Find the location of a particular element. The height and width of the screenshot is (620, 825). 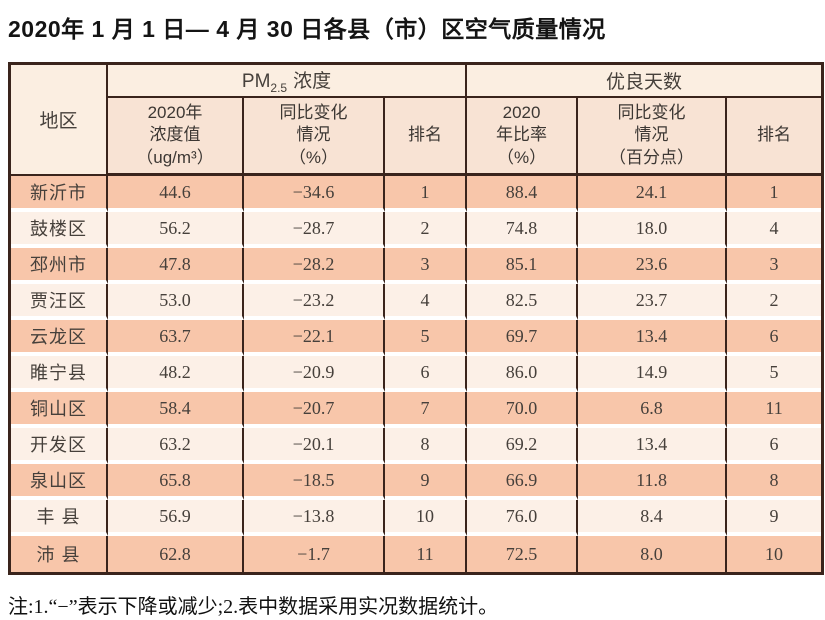

good-ratio-cell: 74.8 is located at coordinates (523, 230).